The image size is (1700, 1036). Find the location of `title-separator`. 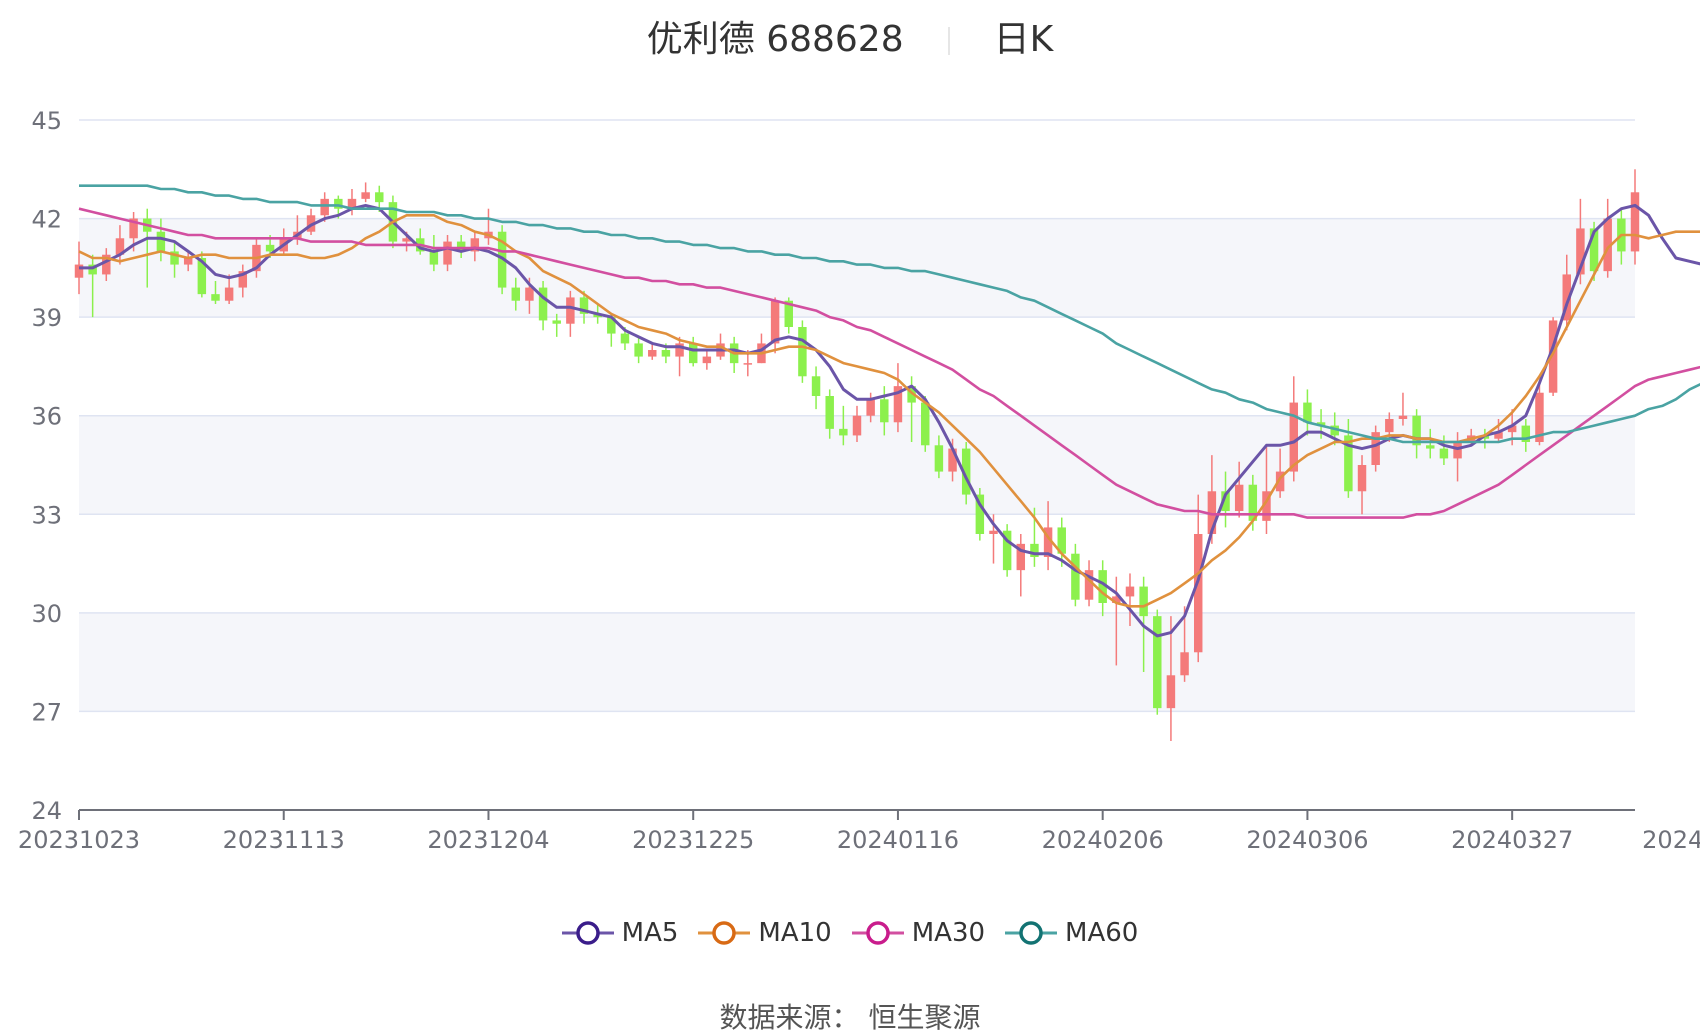

title-separator is located at coordinates (948, 41).